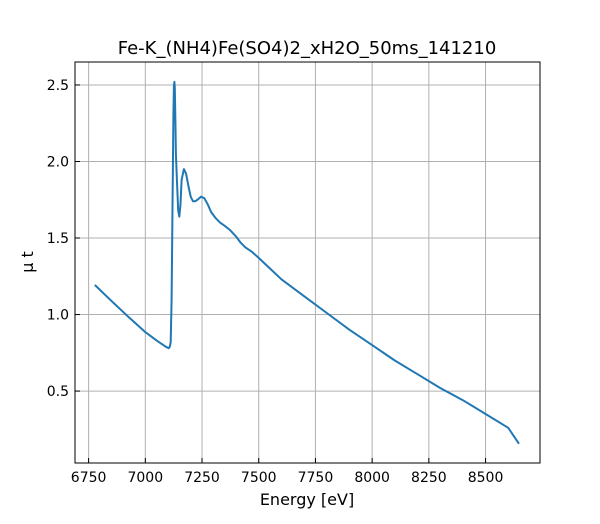  Describe the element at coordinates (372, 478) in the screenshot. I see `x-tick-label: 8000` at that location.